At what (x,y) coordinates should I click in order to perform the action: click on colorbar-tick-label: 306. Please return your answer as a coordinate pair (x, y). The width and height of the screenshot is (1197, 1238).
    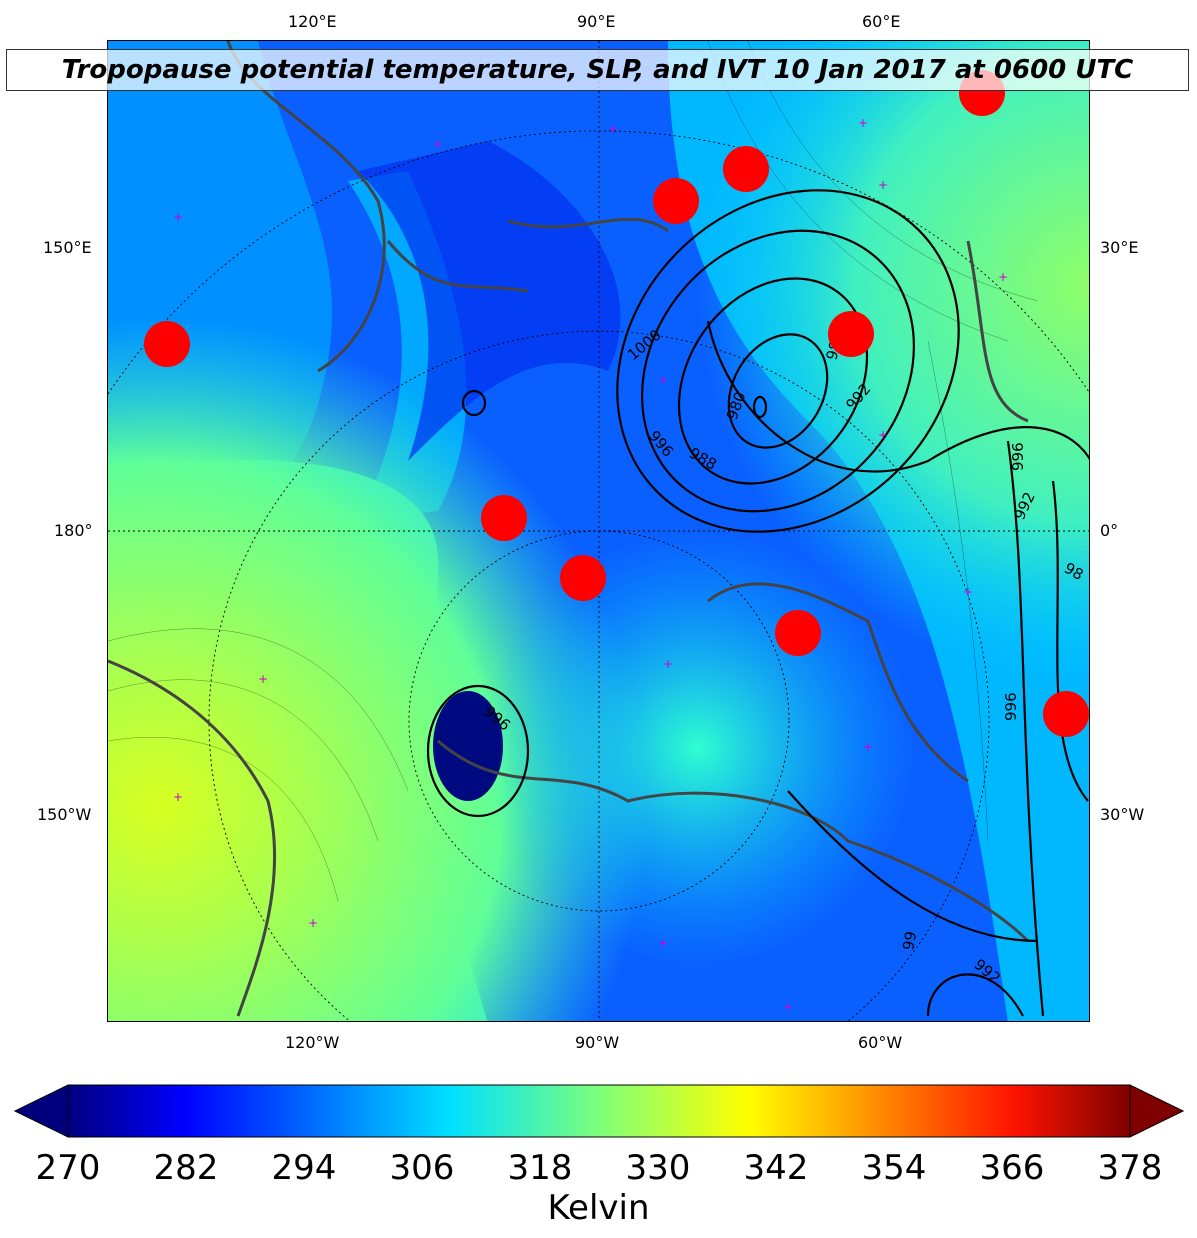
    Looking at the image, I should click on (422, 1168).